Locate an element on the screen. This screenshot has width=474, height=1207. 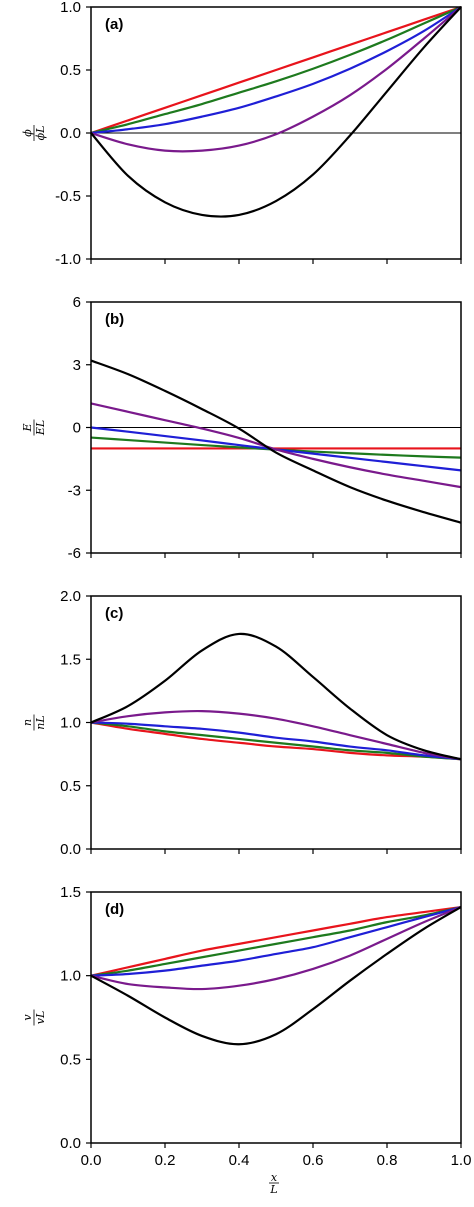
y-axis-label: E EL is located at coordinates (34, 427).